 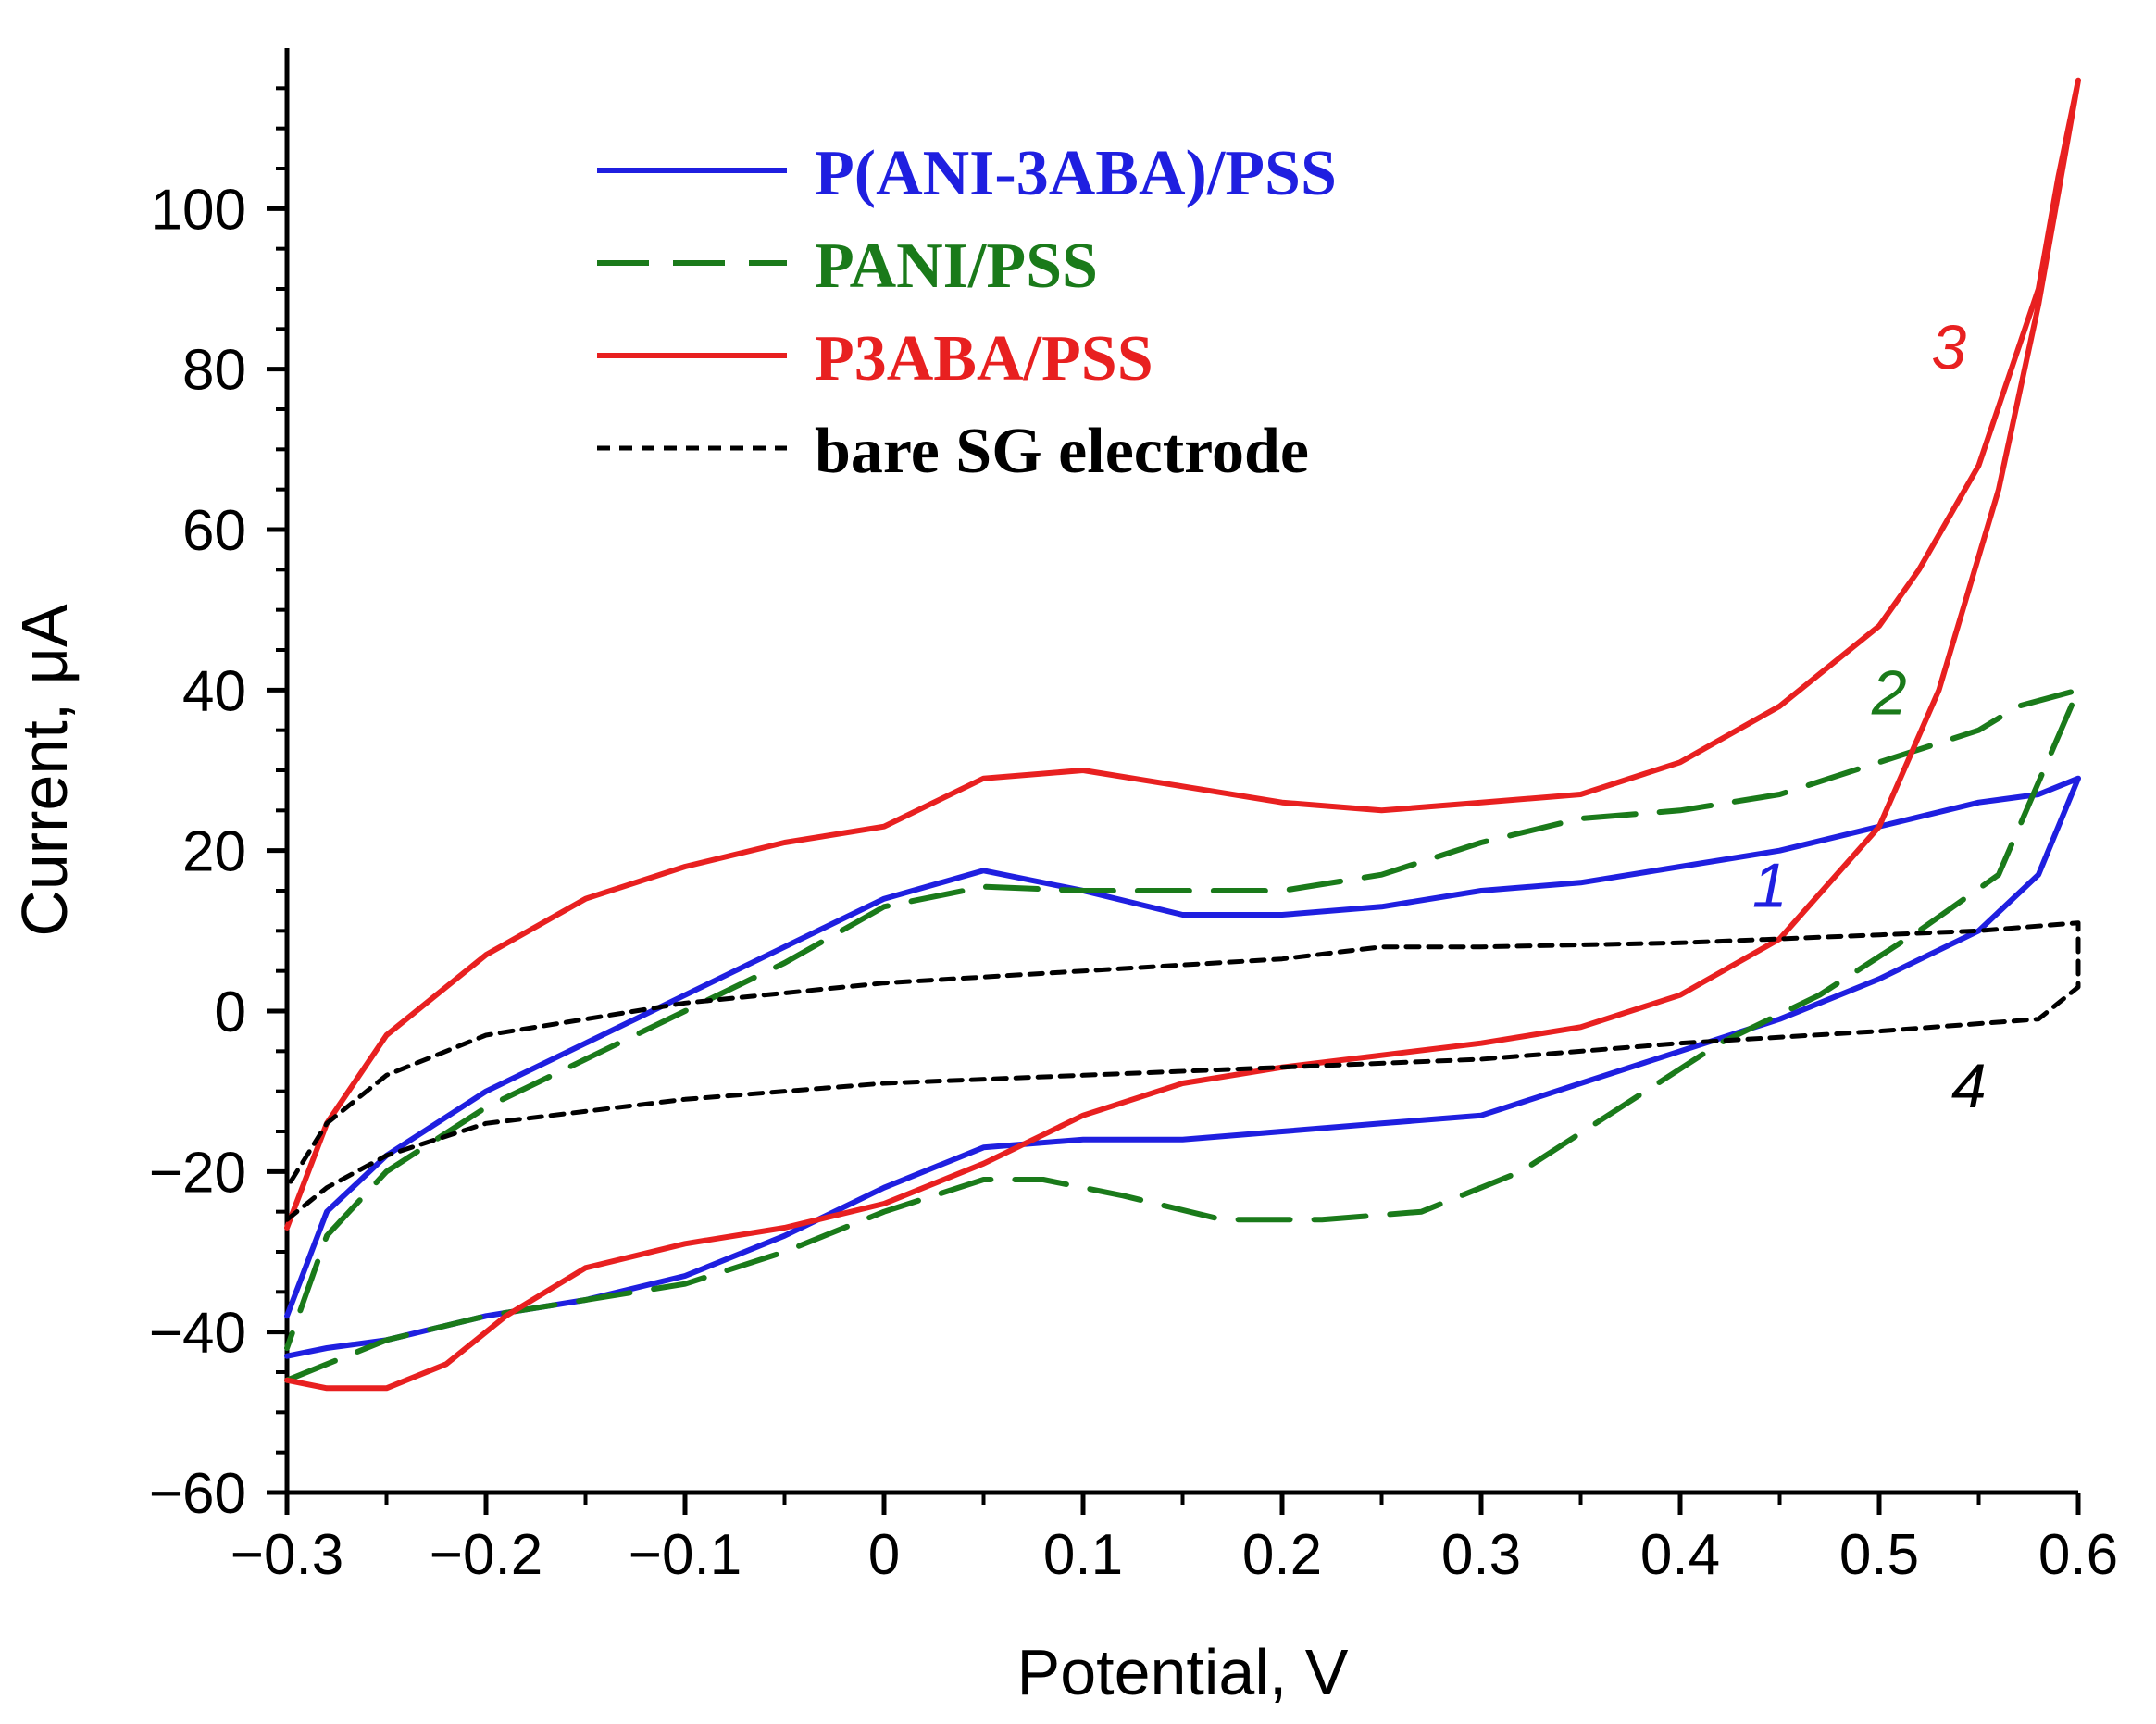 What do you see at coordinates (1948, 348) in the screenshot?
I see `curve-label-3: 3` at bounding box center [1948, 348].